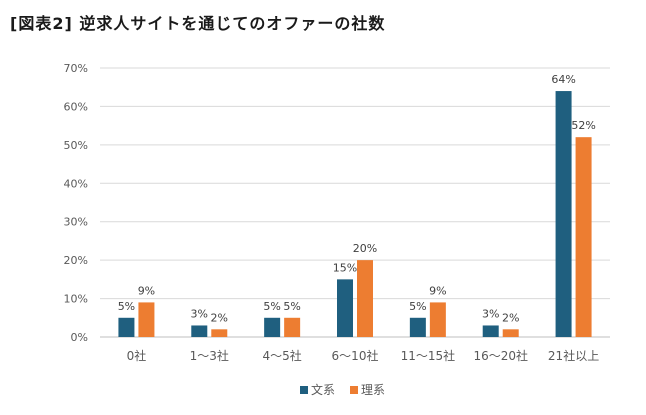  I want to click on x-axis-categories: 0社 1〜3社 4〜5社 6〜10社 11〜15社 16〜20社 21社以上, so click(363, 355).